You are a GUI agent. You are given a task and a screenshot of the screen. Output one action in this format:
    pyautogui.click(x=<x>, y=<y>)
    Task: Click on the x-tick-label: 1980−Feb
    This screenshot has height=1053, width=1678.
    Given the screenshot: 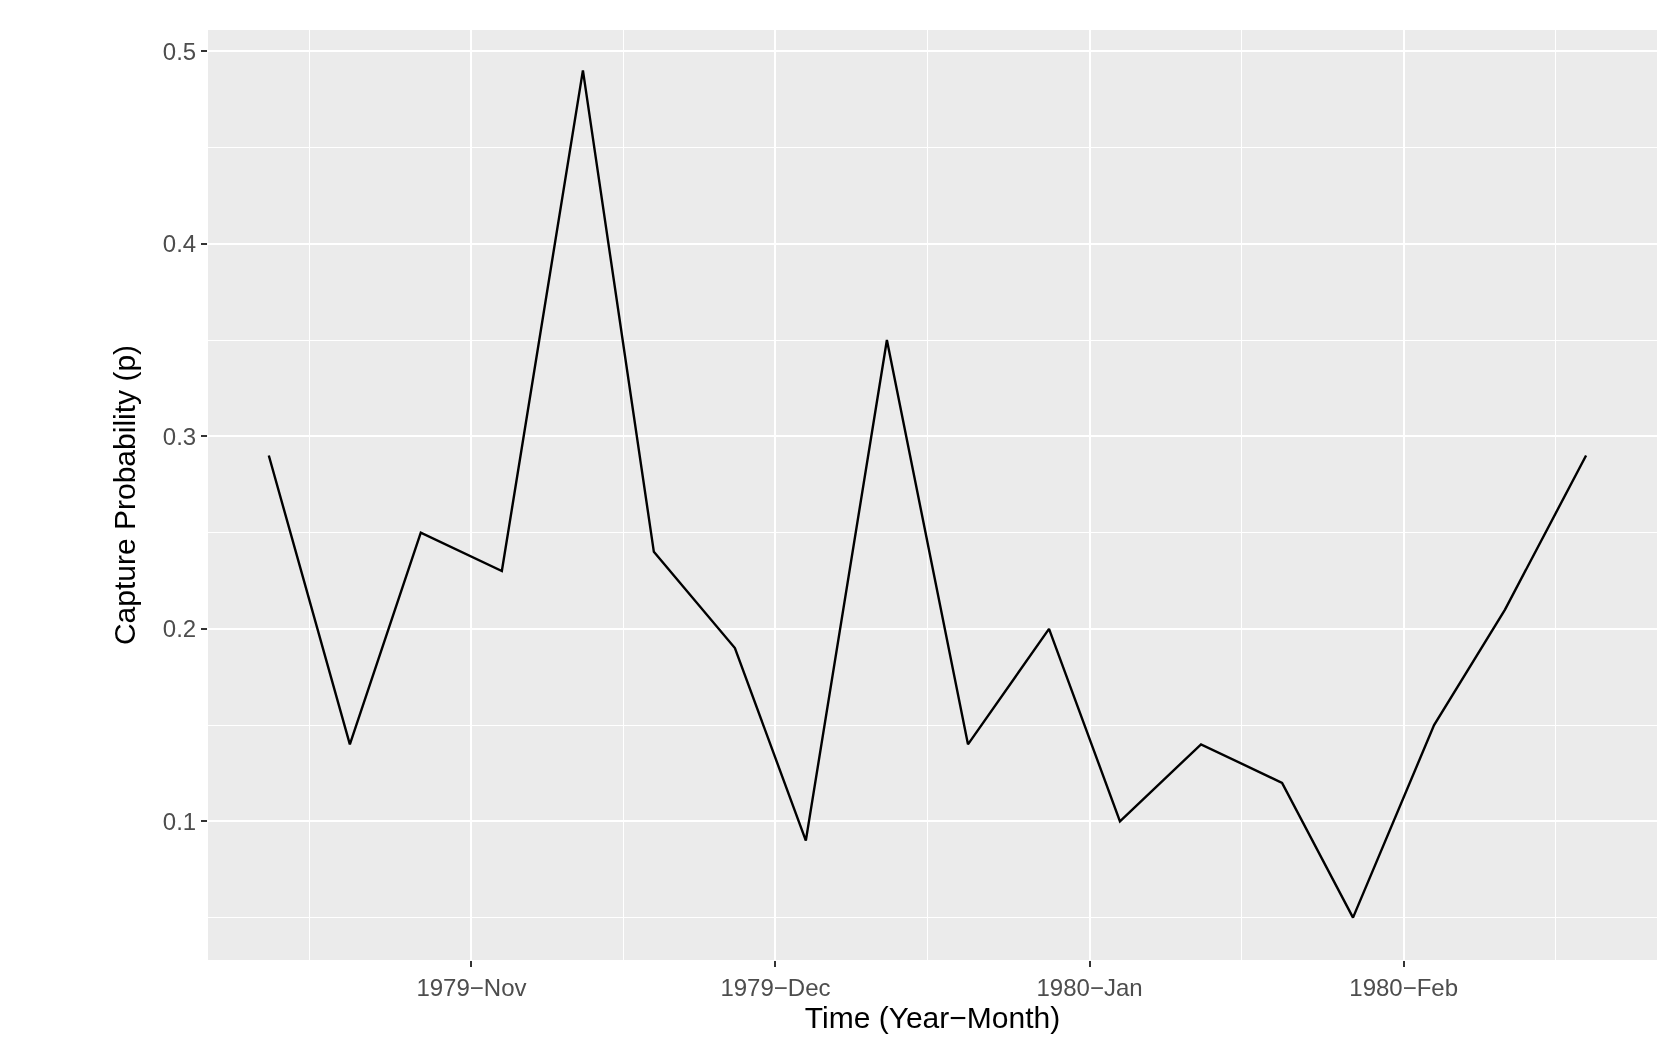 What is the action you would take?
    pyautogui.click(x=1404, y=987)
    